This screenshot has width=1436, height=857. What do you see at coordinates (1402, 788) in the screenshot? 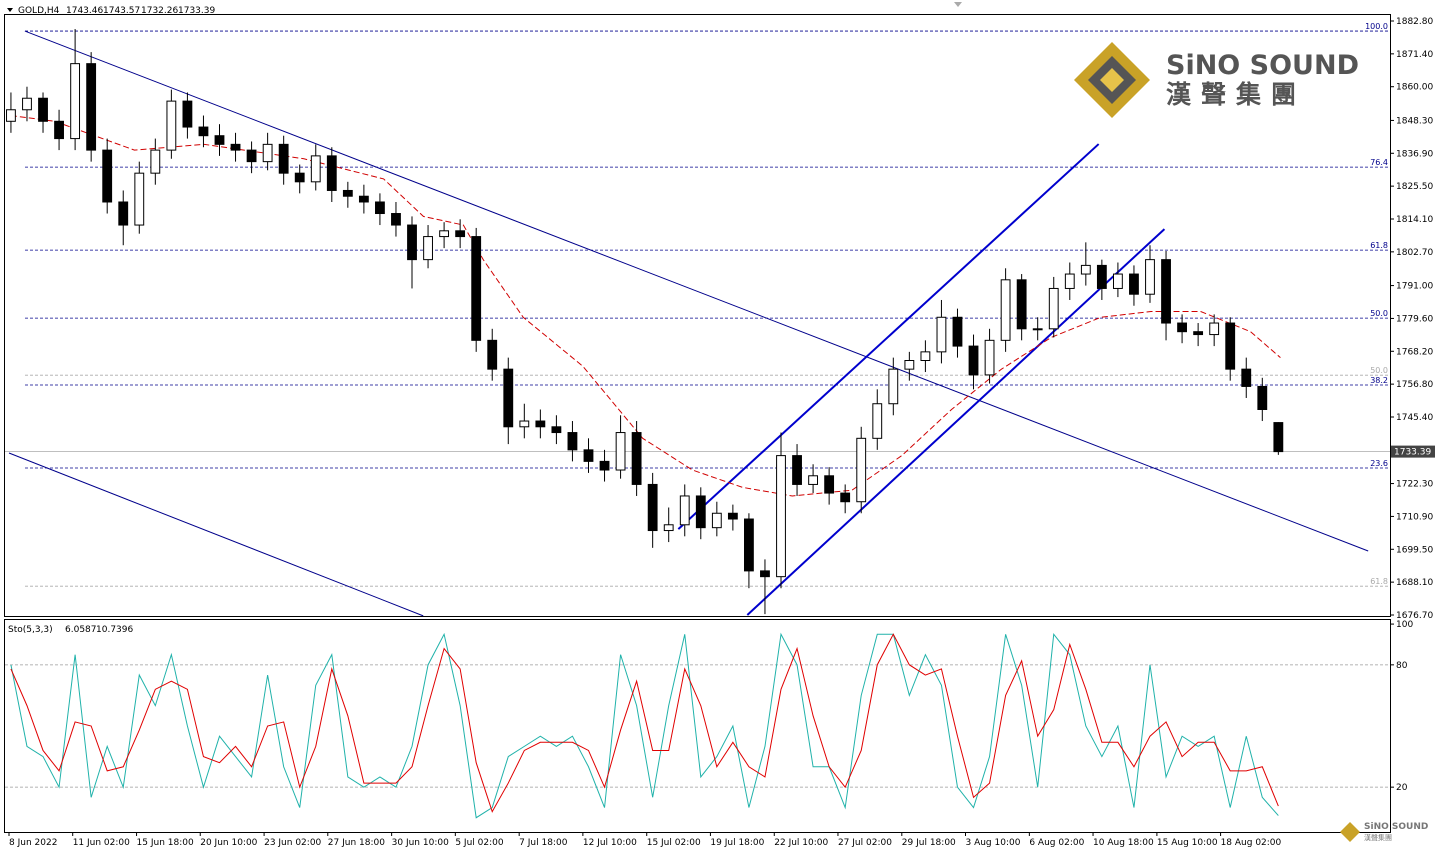
I see `stoch-tick-label: 20` at bounding box center [1402, 788].